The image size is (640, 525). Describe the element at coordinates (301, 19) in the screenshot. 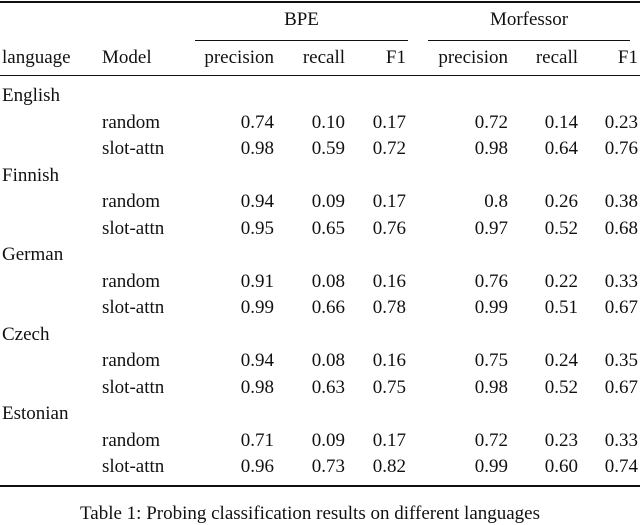

I see `group-header-bpe: BPE` at that location.